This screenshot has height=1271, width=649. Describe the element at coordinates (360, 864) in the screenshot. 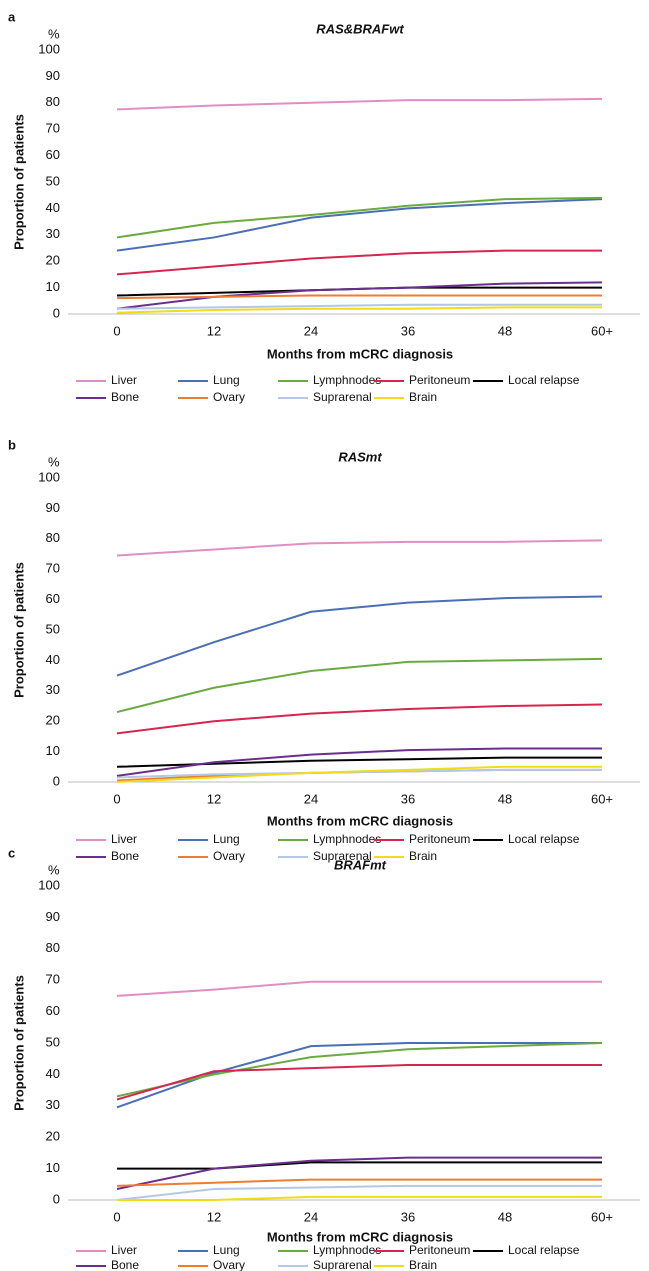

I see `chart-title: BRAFmt` at that location.